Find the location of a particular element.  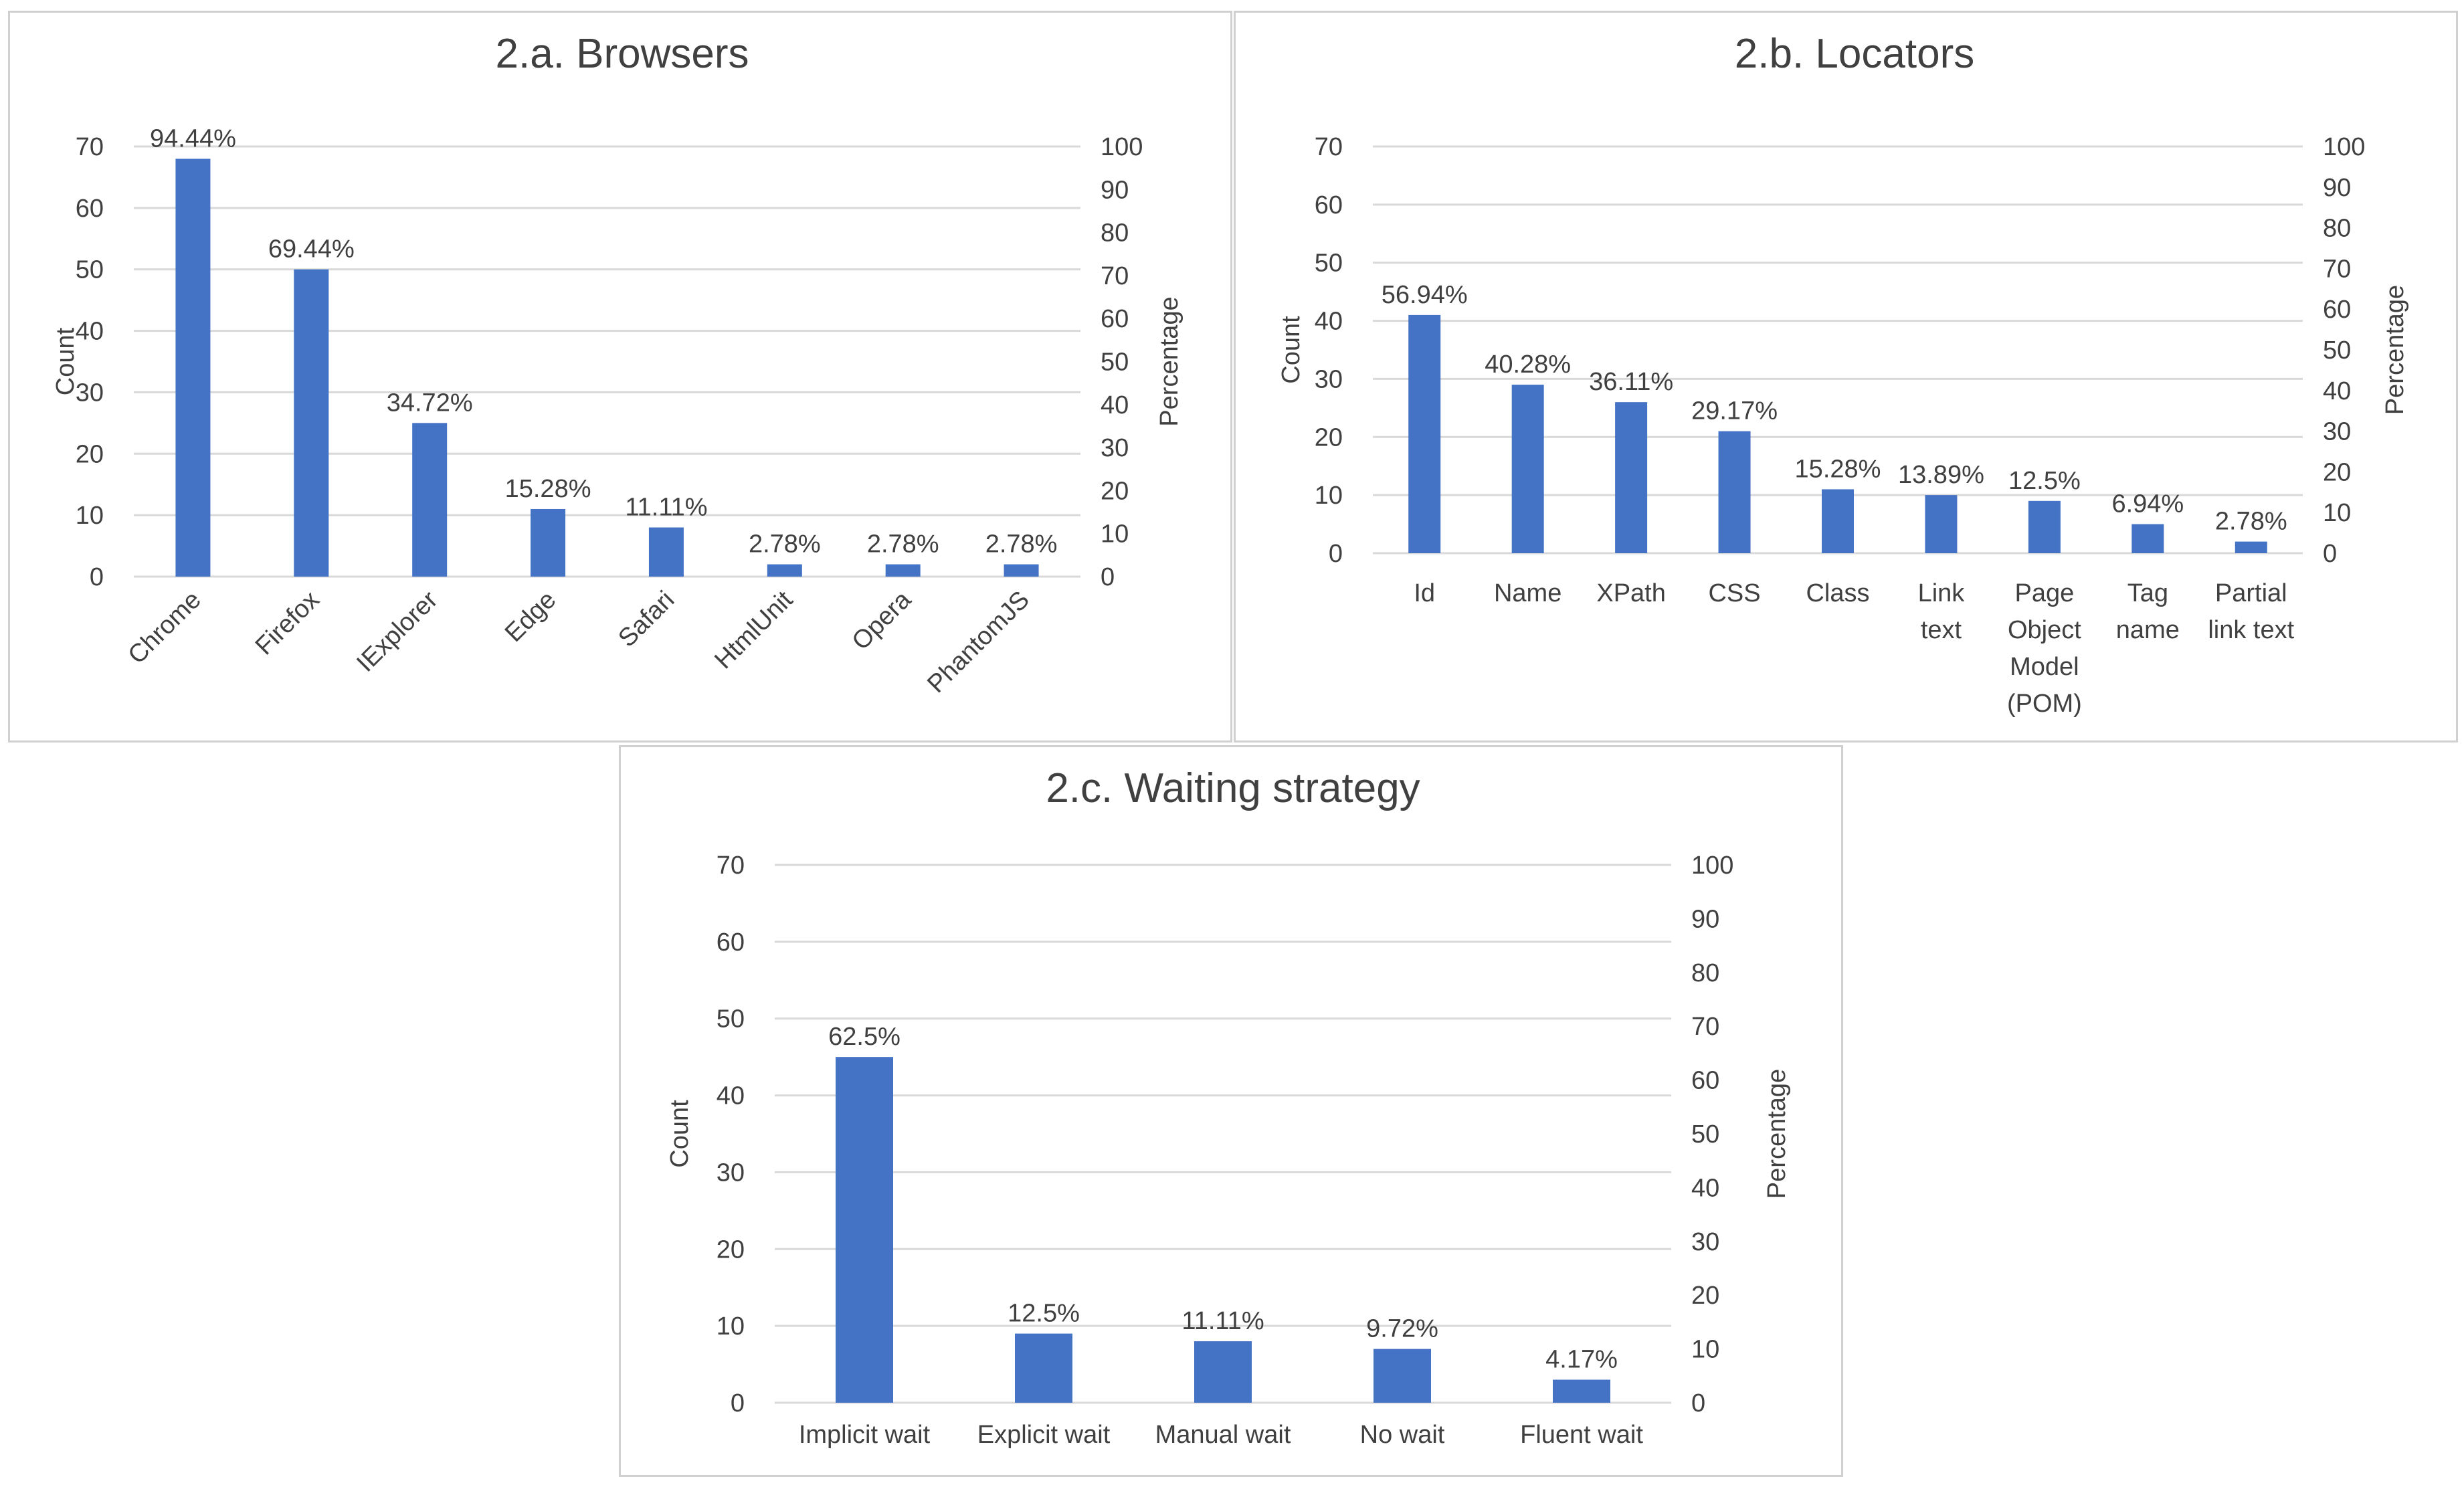

data-label: 29.17% is located at coordinates (1734, 411).